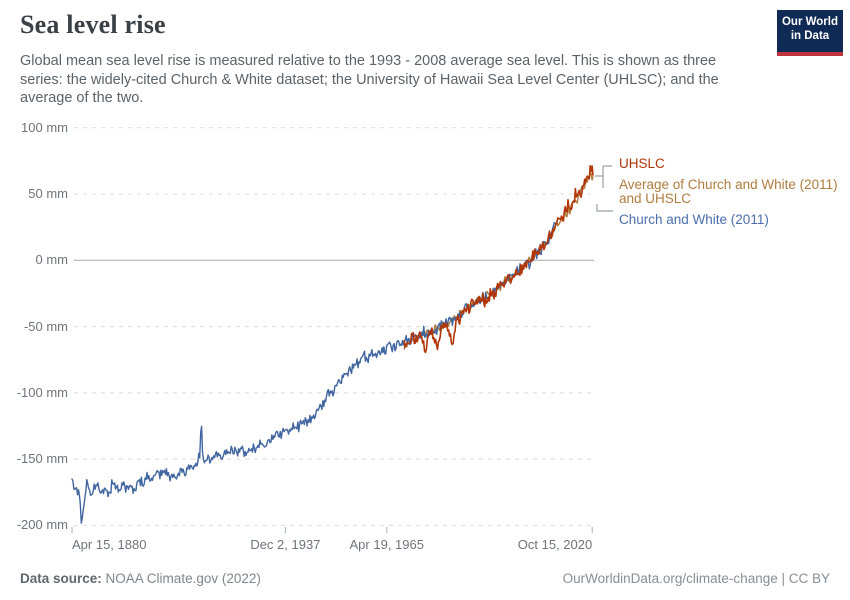 The height and width of the screenshot is (600, 850). What do you see at coordinates (810, 35) in the screenshot?
I see `owid-logo-line2: in Data` at bounding box center [810, 35].